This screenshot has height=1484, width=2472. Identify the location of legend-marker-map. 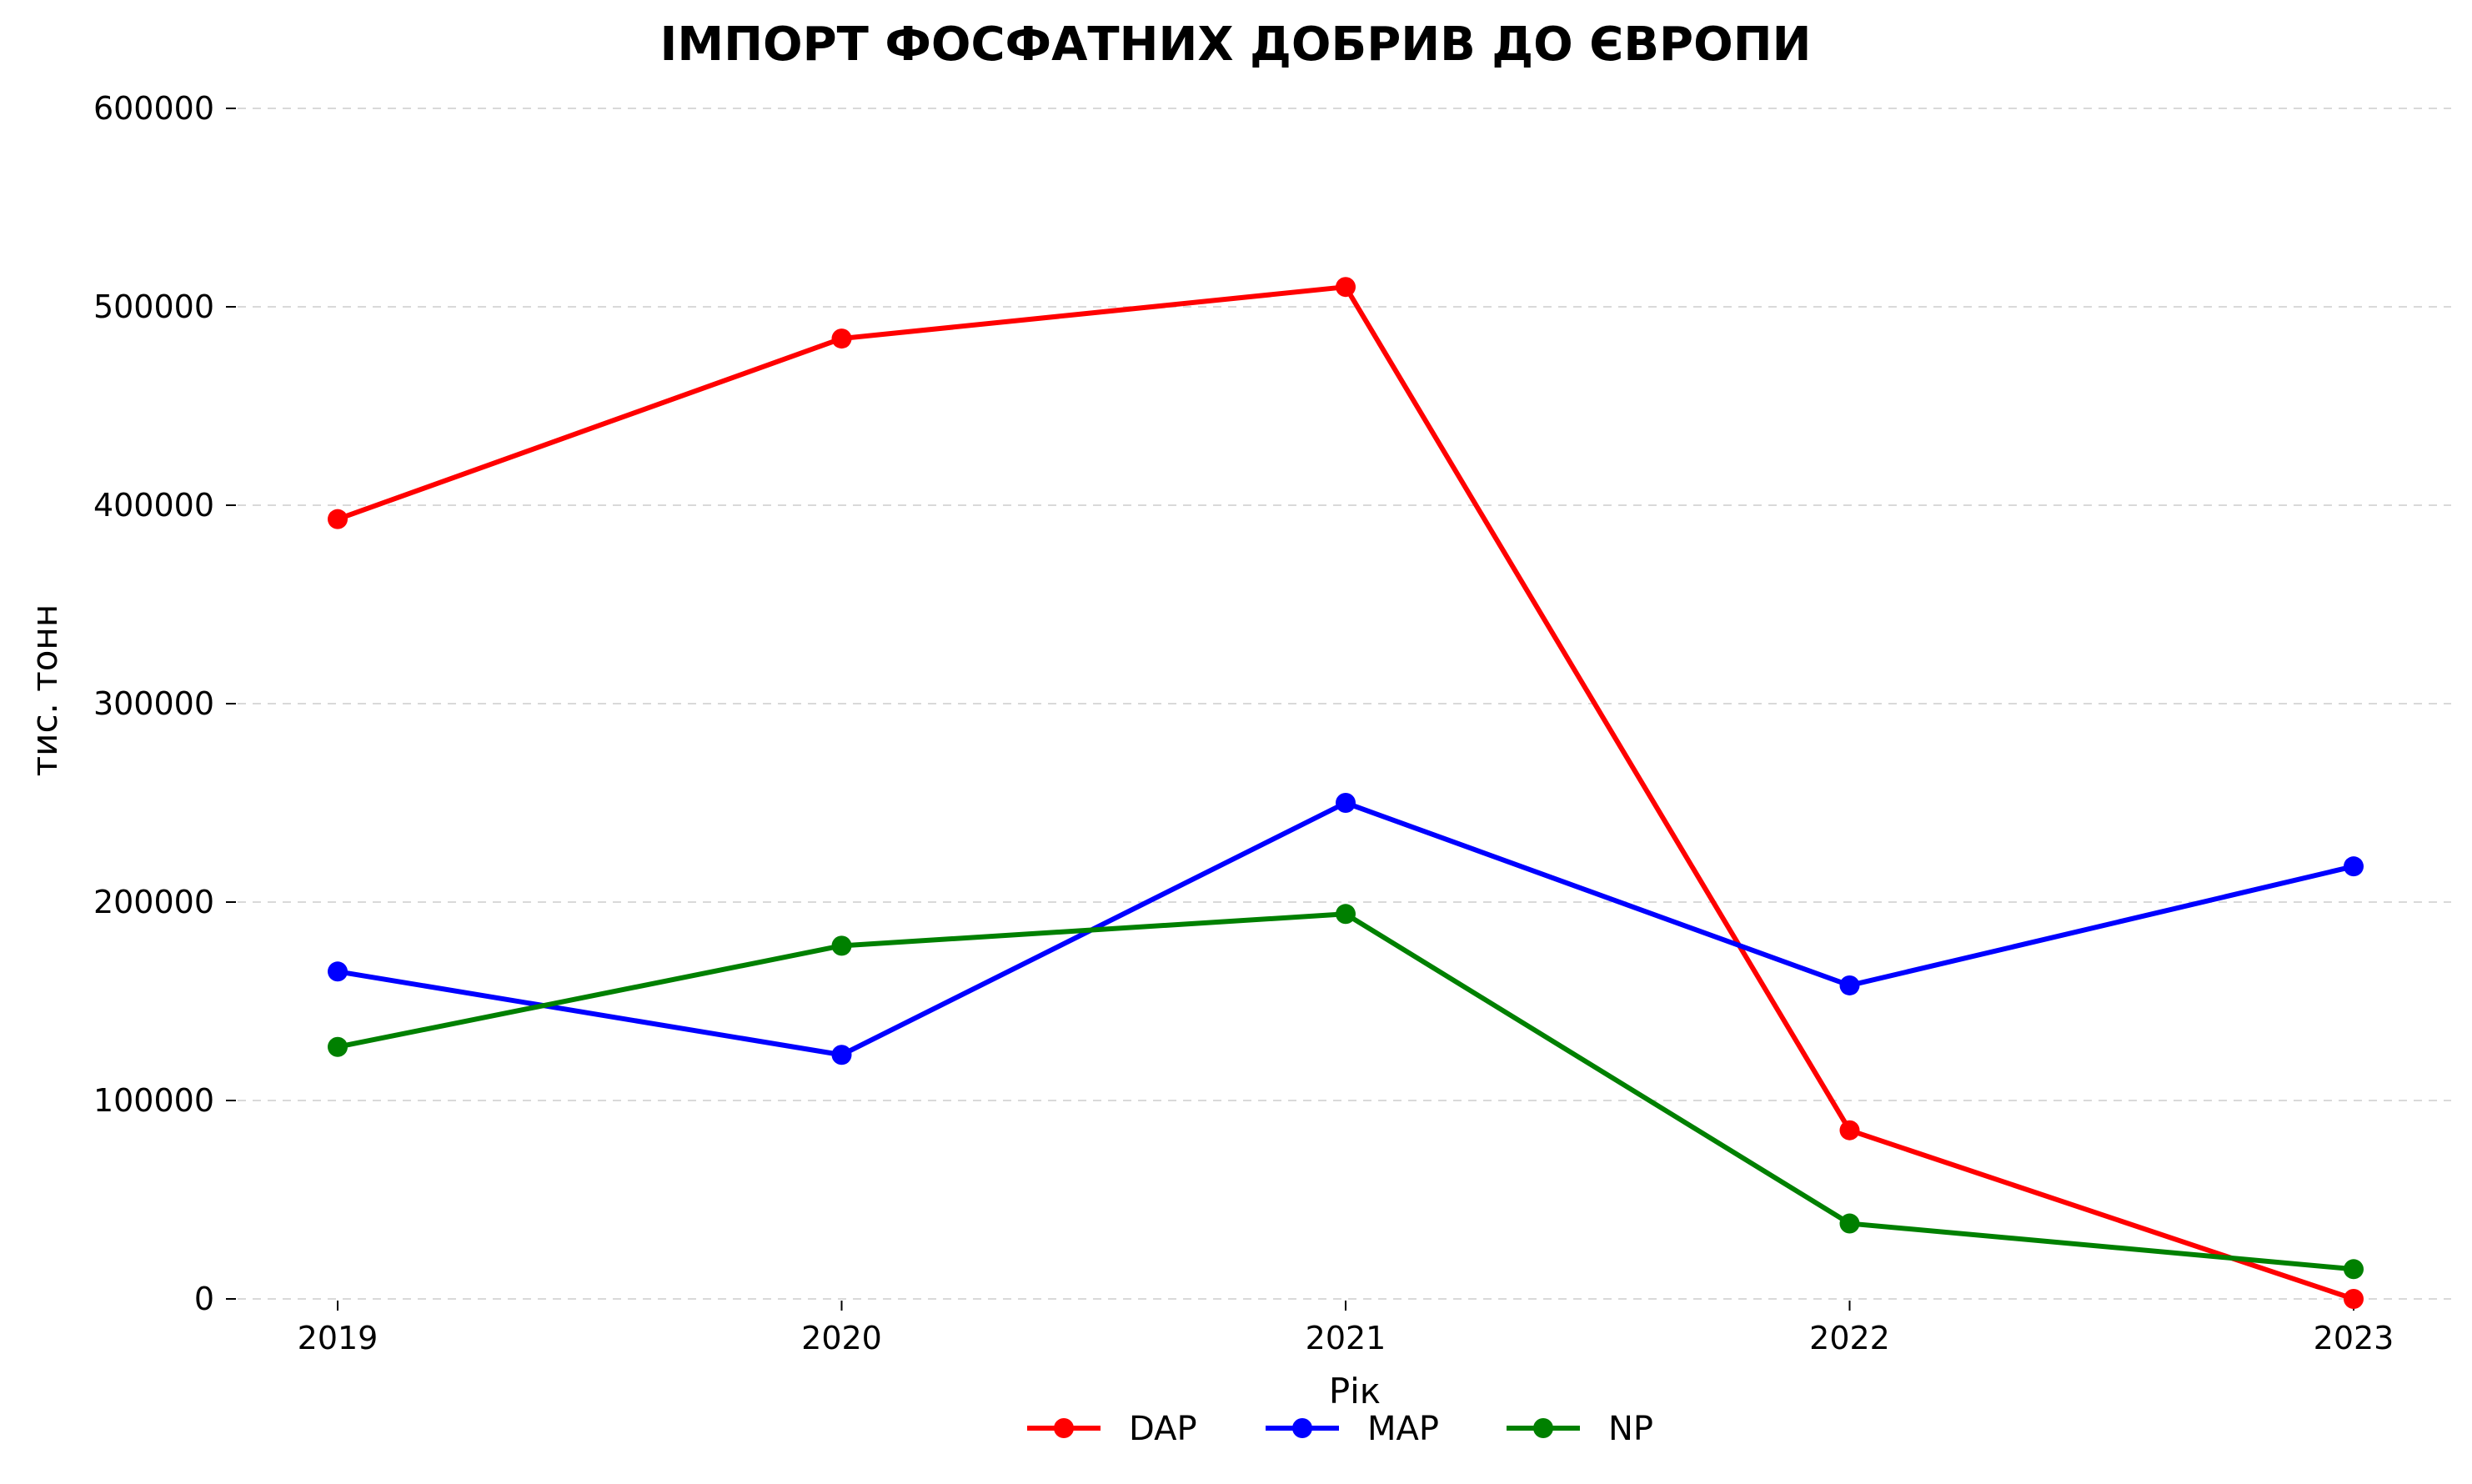
(1302, 1428).